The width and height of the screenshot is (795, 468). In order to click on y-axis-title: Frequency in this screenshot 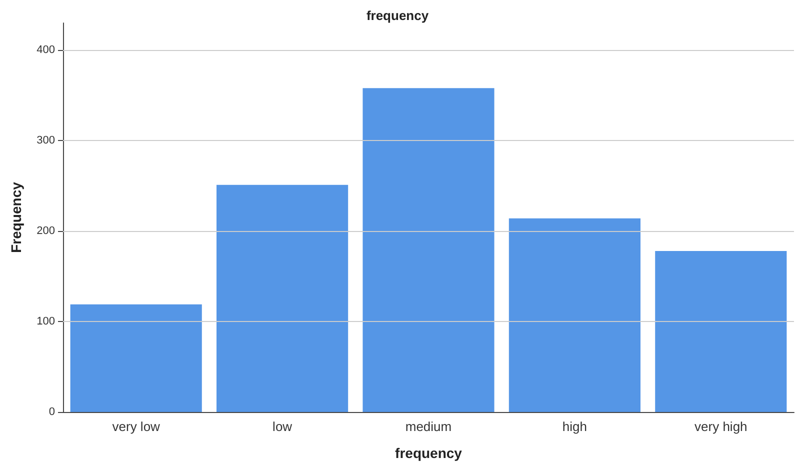, I will do `click(16, 217)`.